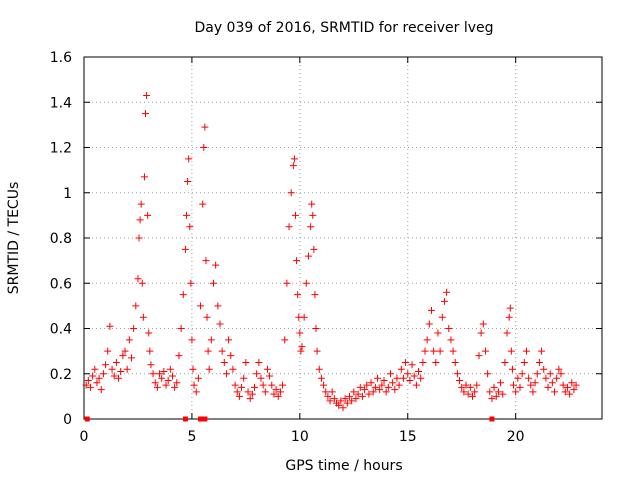 This screenshot has height=480, width=640. What do you see at coordinates (84, 437) in the screenshot?
I see `x-tick-label: 0` at bounding box center [84, 437].